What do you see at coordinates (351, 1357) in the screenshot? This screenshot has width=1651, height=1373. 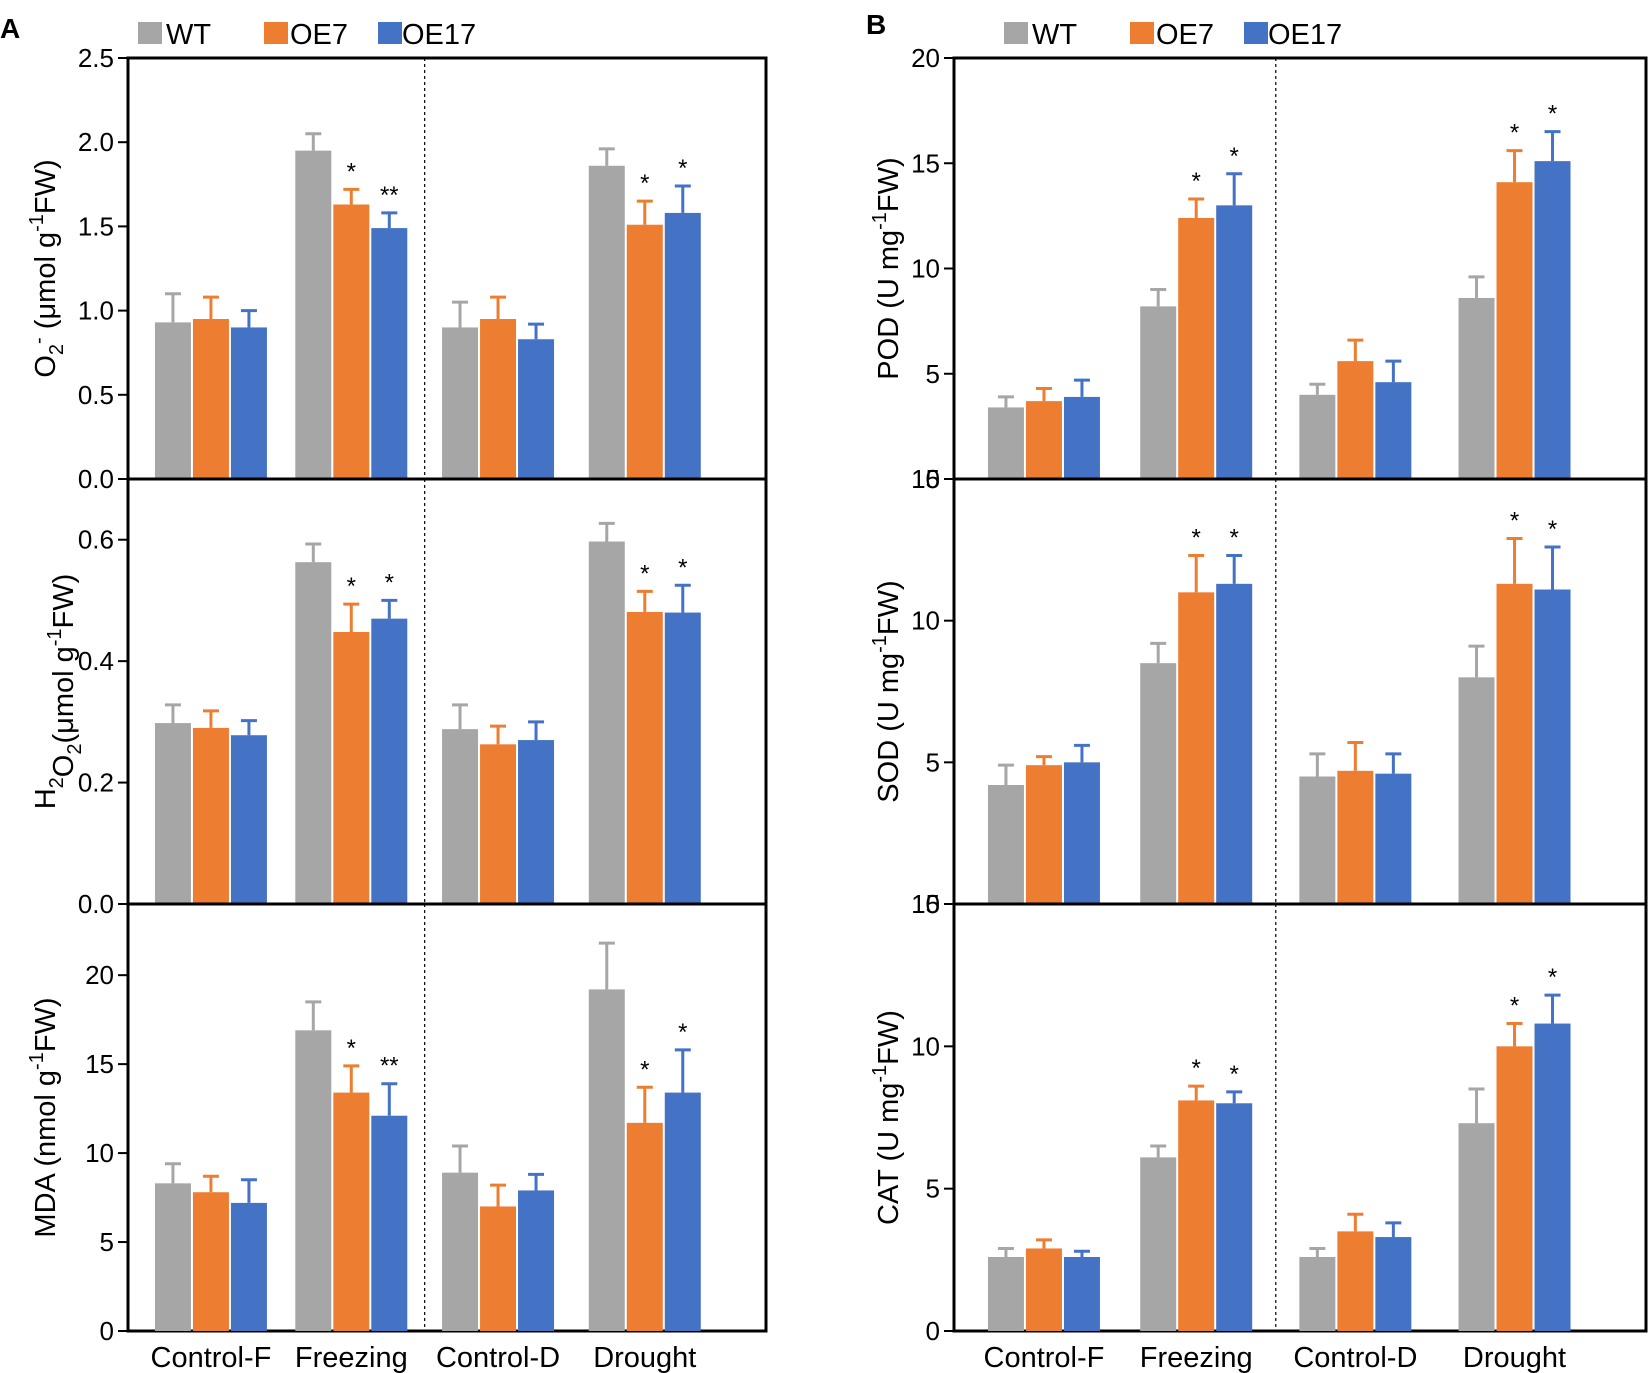 I see `x-category-label: Freezing` at bounding box center [351, 1357].